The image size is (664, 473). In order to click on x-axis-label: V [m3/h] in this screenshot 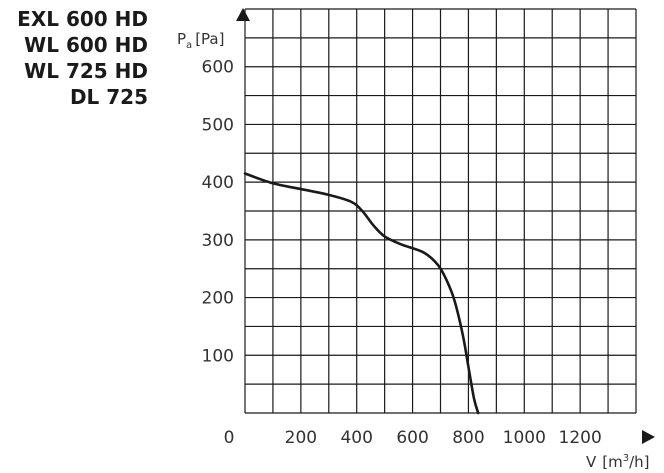, I will do `click(618, 462)`.